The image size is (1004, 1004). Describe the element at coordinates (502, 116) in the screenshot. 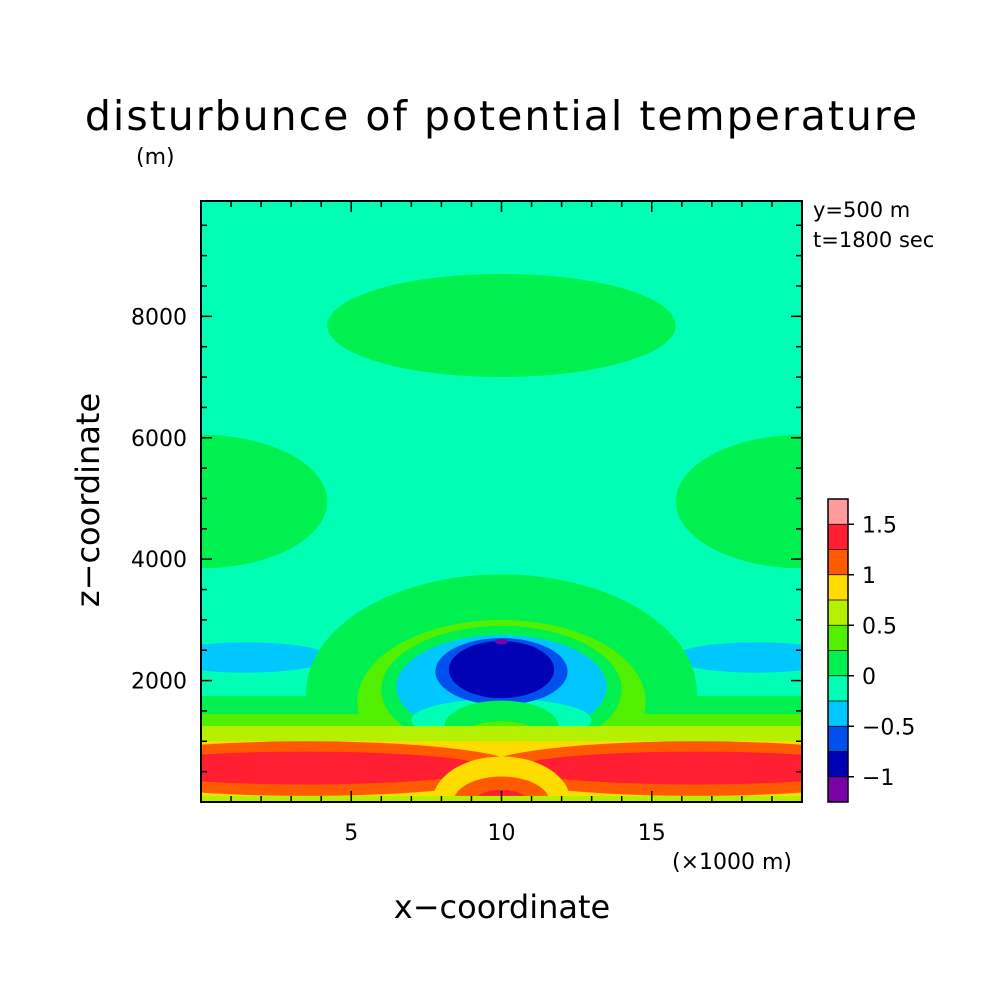

I see `chart-title: disturbunce of potential temperature` at that location.